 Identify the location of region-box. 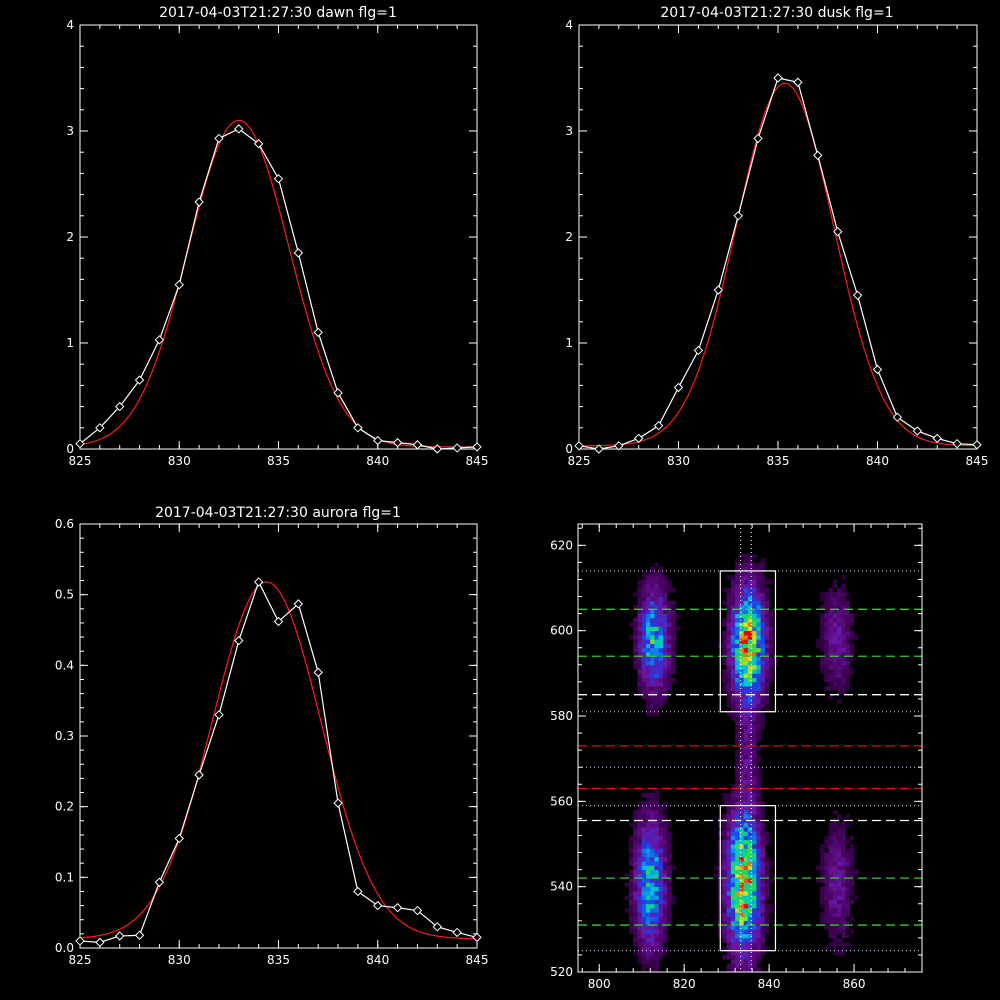
(748, 878).